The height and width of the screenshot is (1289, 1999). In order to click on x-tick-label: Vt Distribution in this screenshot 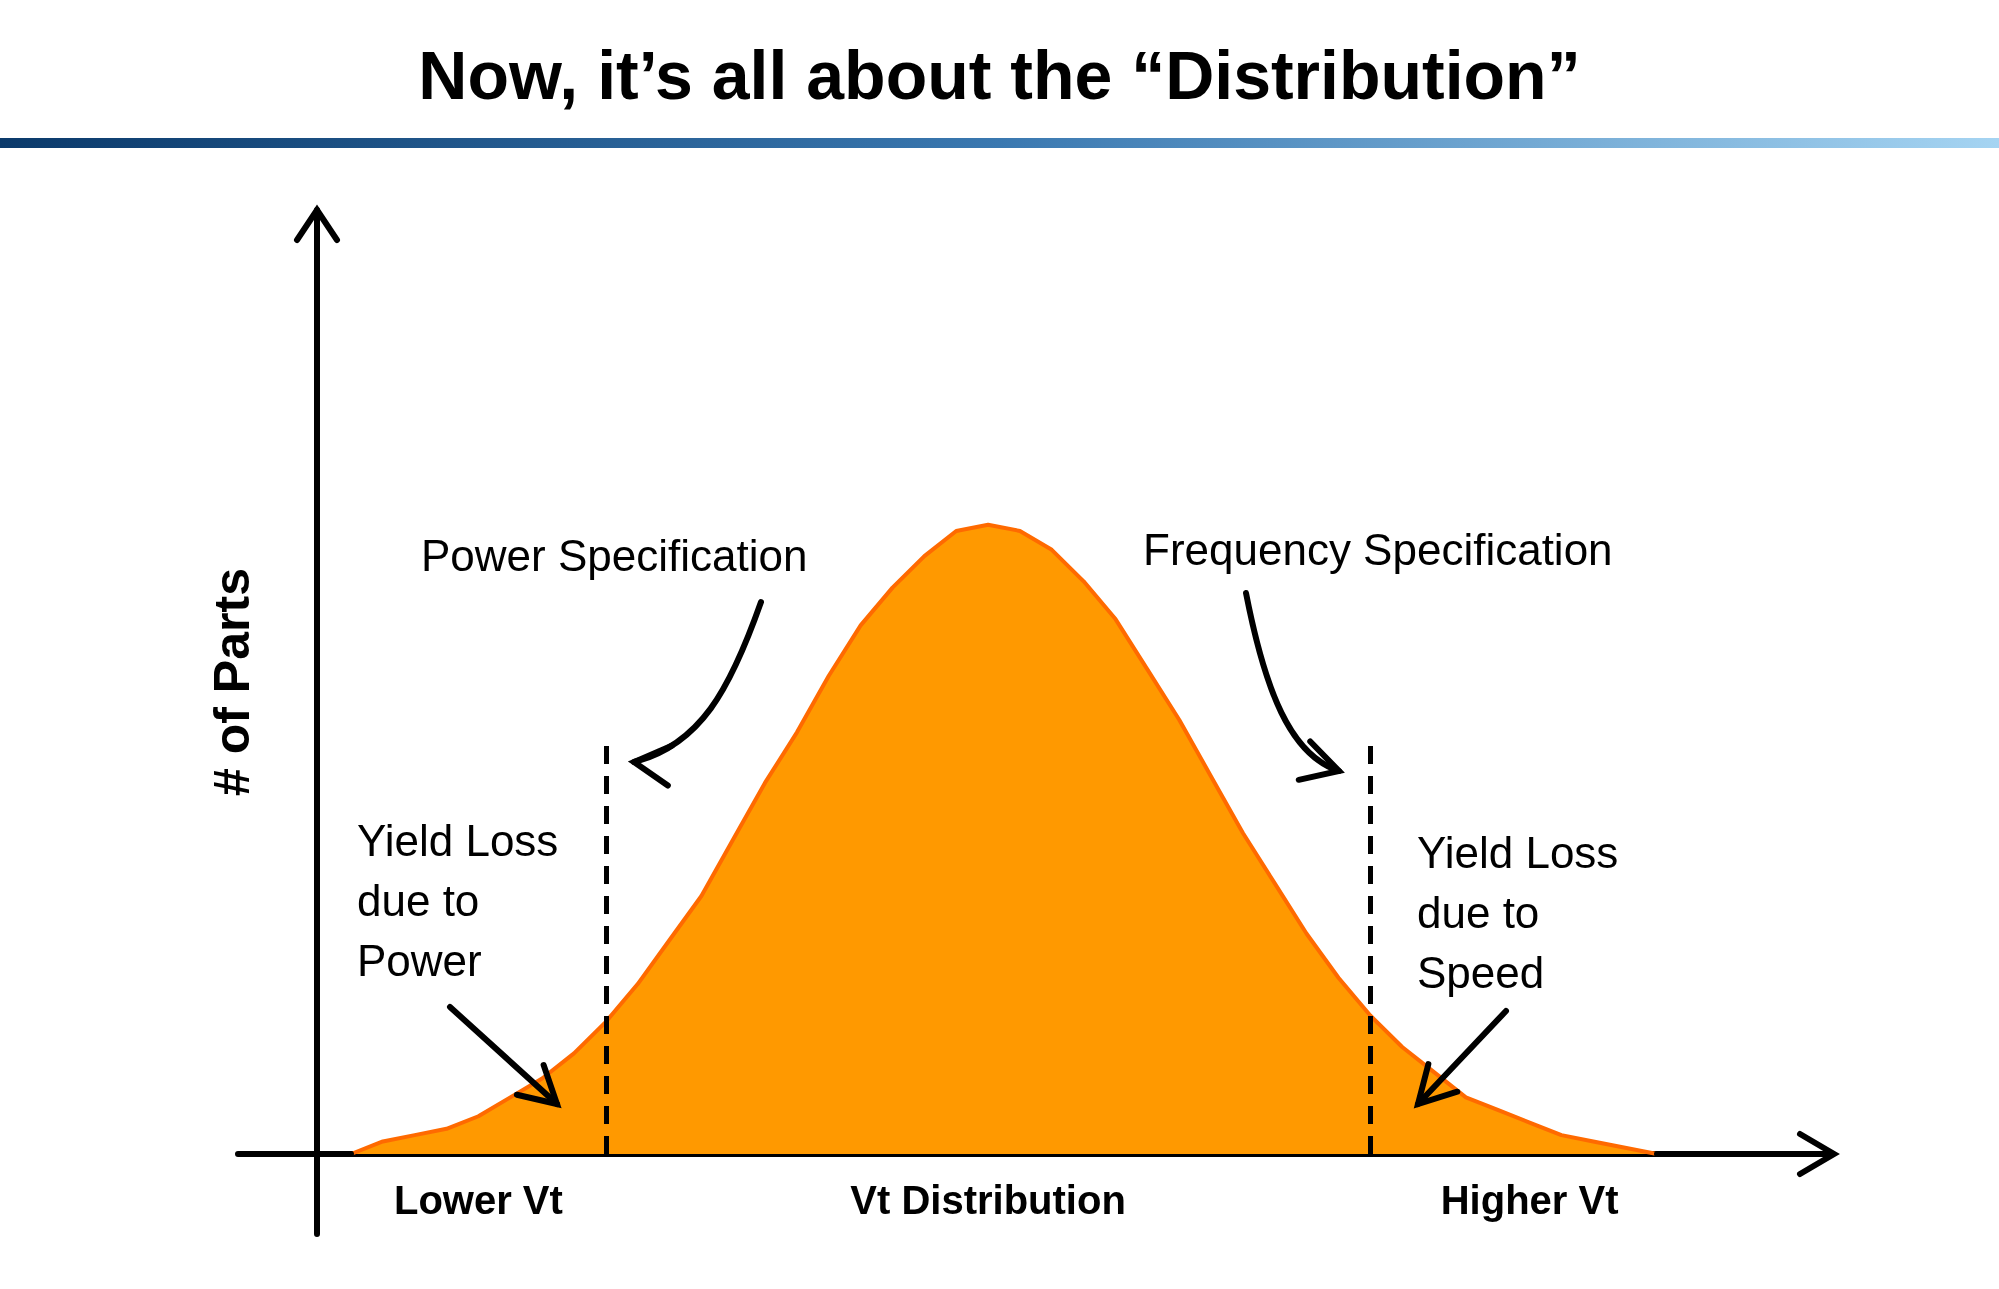, I will do `click(988, 1200)`.